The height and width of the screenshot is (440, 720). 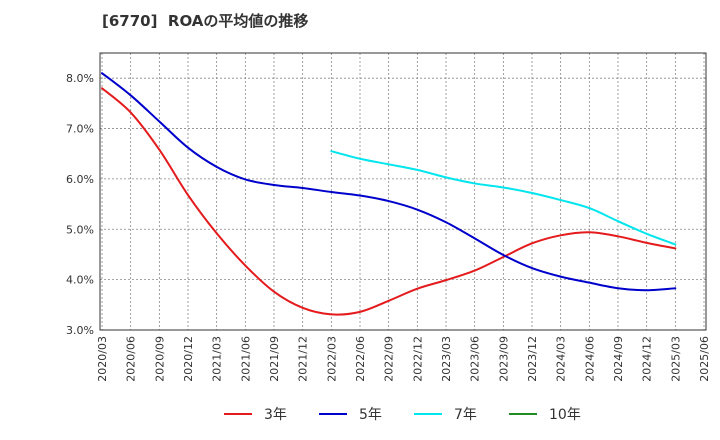 I want to click on x-tick-label: 2024/06, so click(x=589, y=359).